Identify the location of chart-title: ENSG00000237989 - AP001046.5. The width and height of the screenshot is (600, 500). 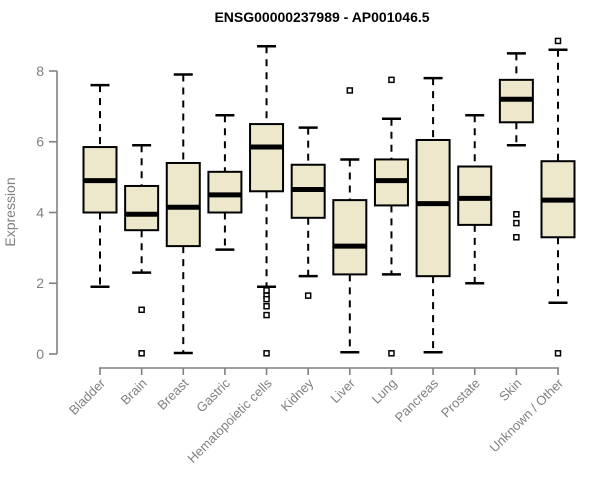
(321, 17).